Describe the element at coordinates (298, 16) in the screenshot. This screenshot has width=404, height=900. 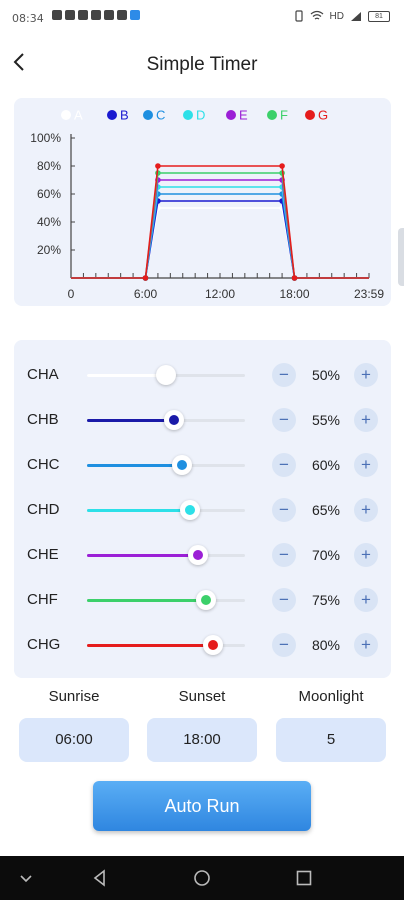
I see `vibrate-icon` at that location.